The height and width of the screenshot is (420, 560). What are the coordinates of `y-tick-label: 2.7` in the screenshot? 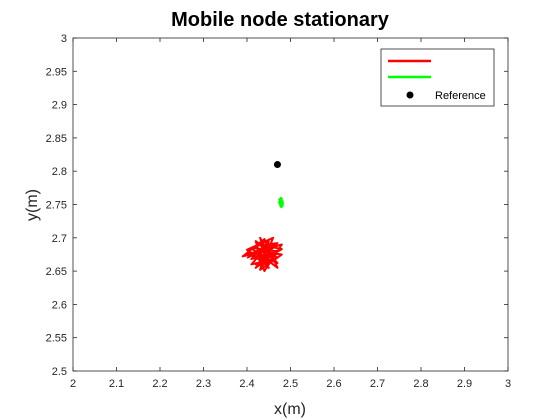 It's located at (59, 239).